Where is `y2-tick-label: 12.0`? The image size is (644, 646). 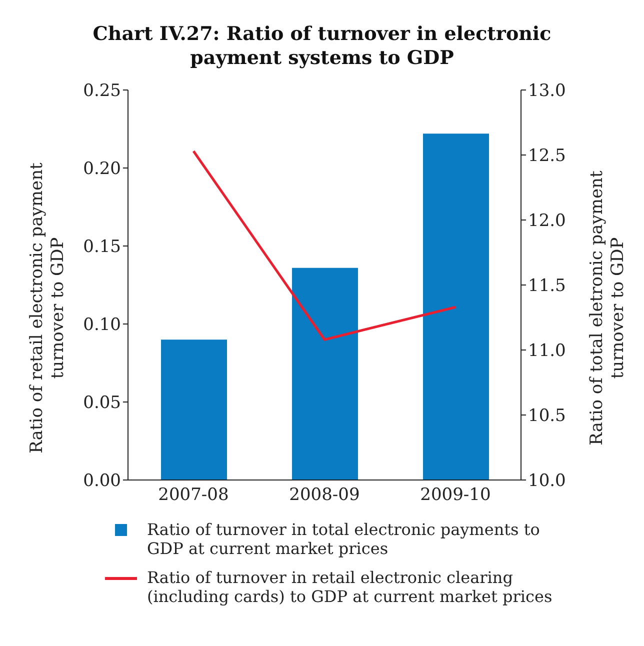 y2-tick-label: 12.0 is located at coordinates (547, 221).